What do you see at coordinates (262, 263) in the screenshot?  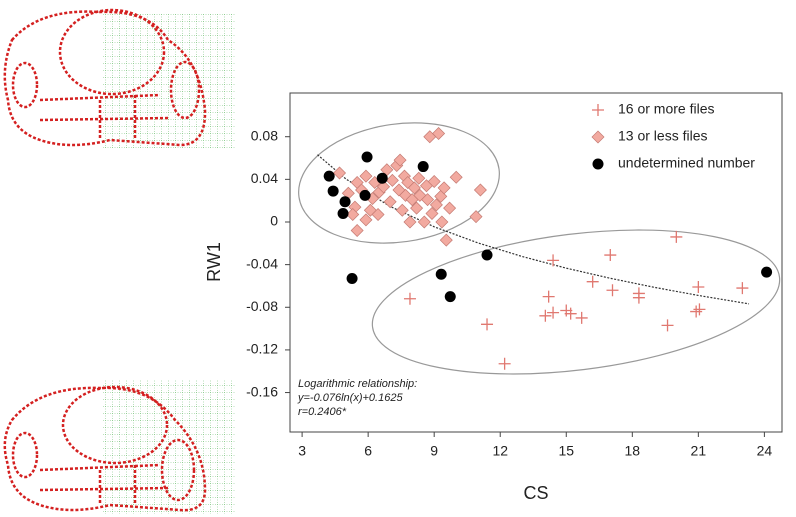 I see `y-tick-label: -0.04` at bounding box center [262, 263].